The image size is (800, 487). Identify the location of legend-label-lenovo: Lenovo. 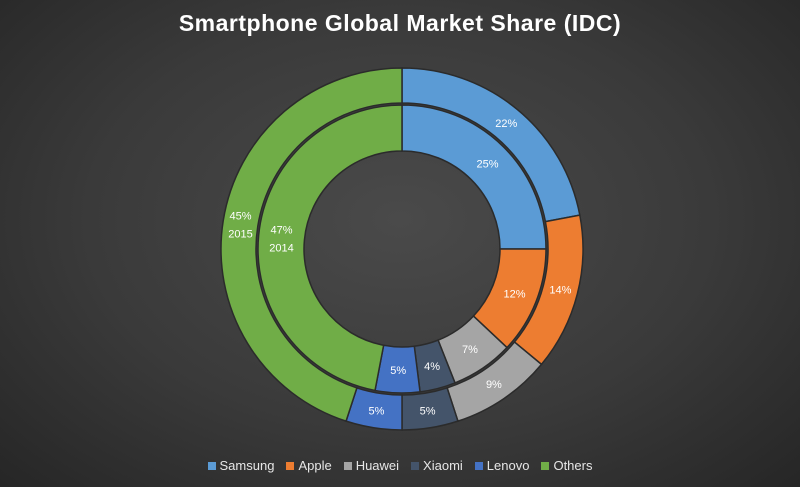
(508, 465).